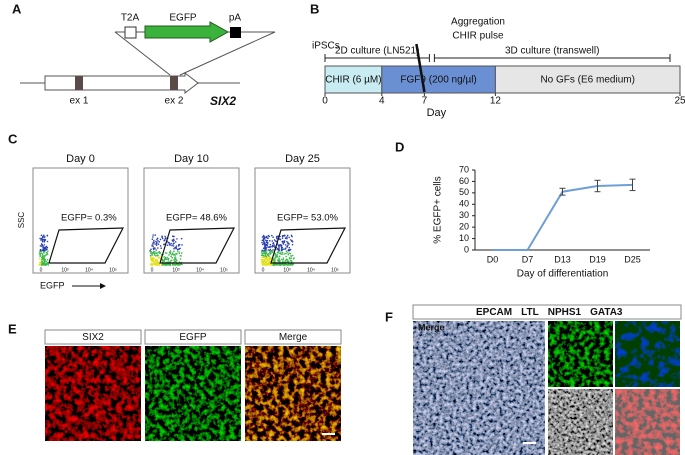  Describe the element at coordinates (235, 18) in the screenshot. I see `pa-label: pA` at that location.